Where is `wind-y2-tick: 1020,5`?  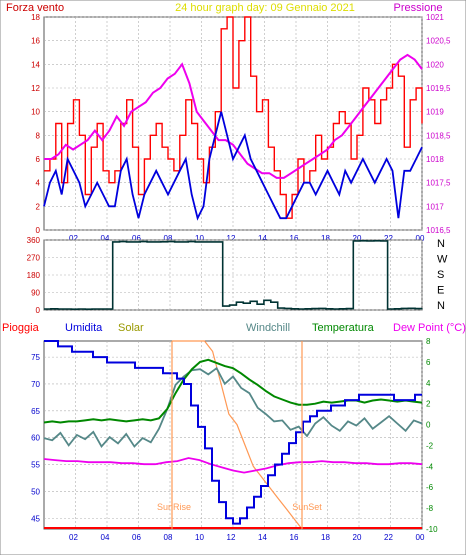
wind-y2-tick: 1020,5 is located at coordinates (438, 41).